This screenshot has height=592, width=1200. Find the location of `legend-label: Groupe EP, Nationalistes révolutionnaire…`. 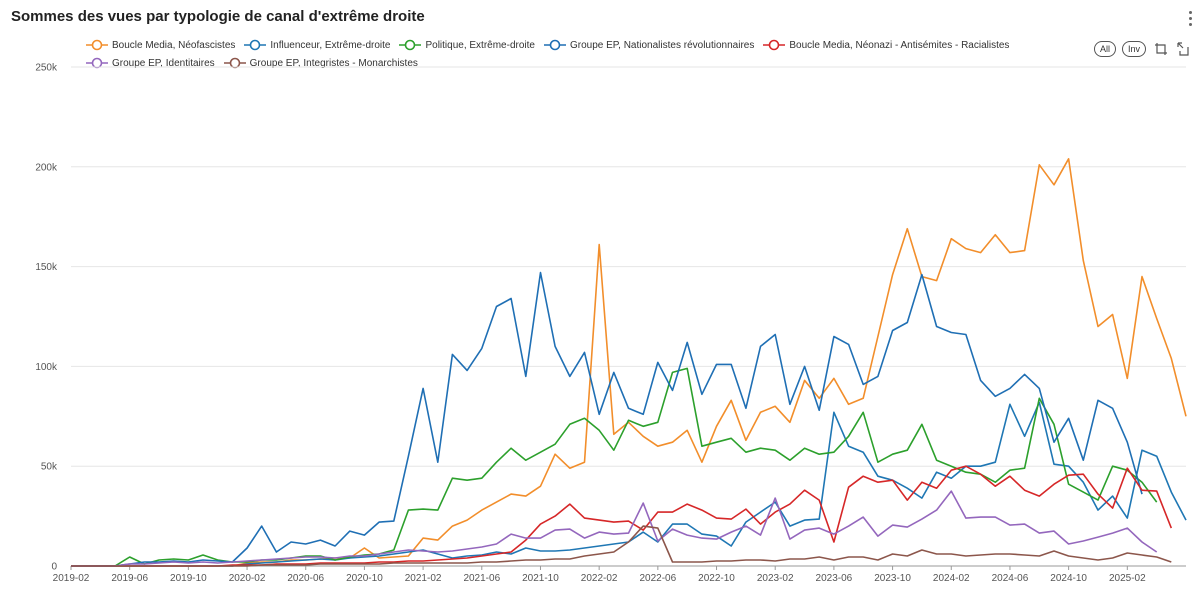

legend-label: Groupe EP, Nationalistes révolutionnaire… is located at coordinates (662, 45).